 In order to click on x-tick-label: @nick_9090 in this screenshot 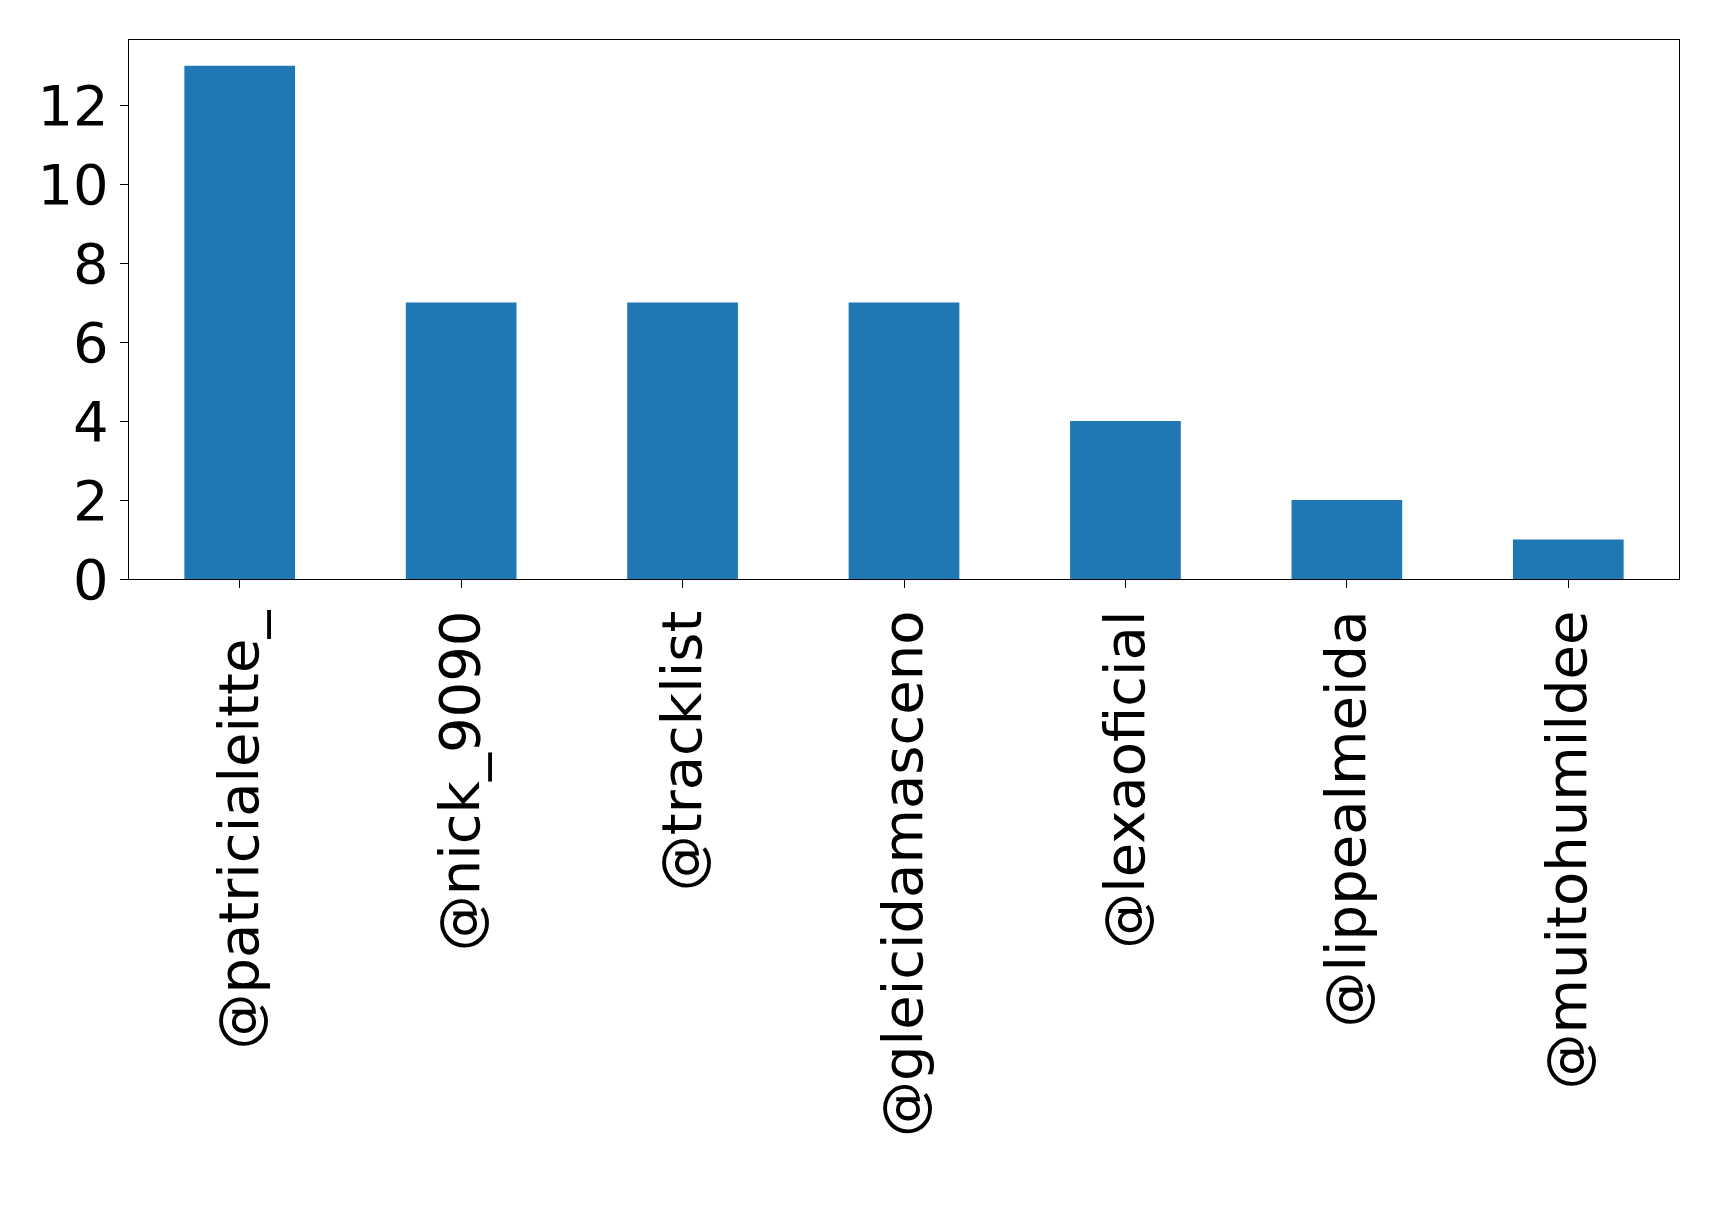, I will do `click(460, 781)`.